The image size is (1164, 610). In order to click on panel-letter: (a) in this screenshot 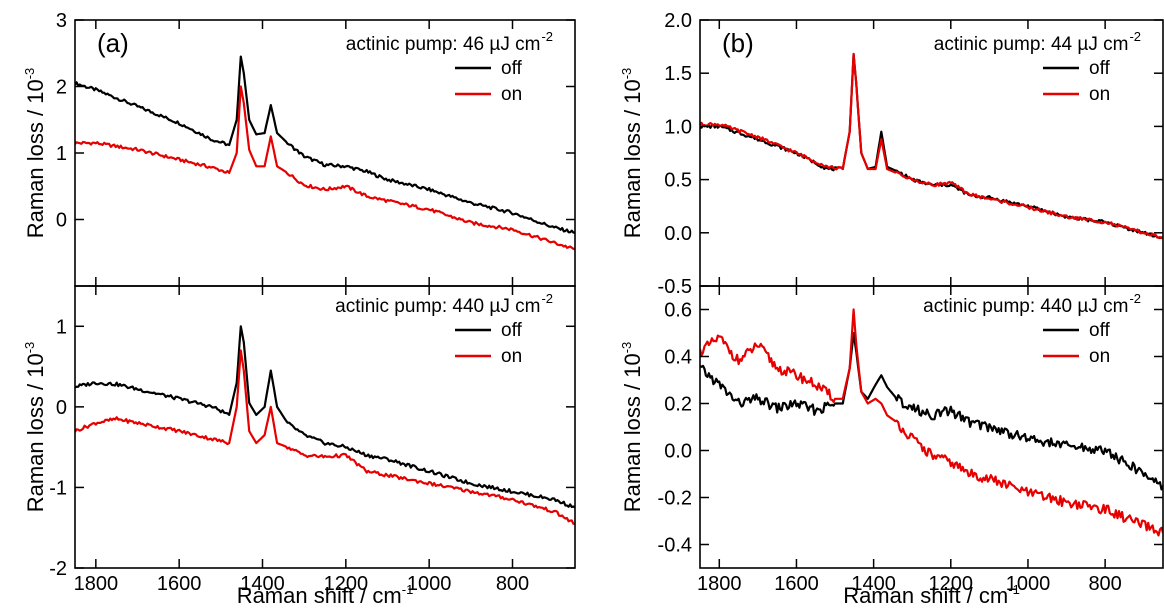, I will do `click(113, 43)`.